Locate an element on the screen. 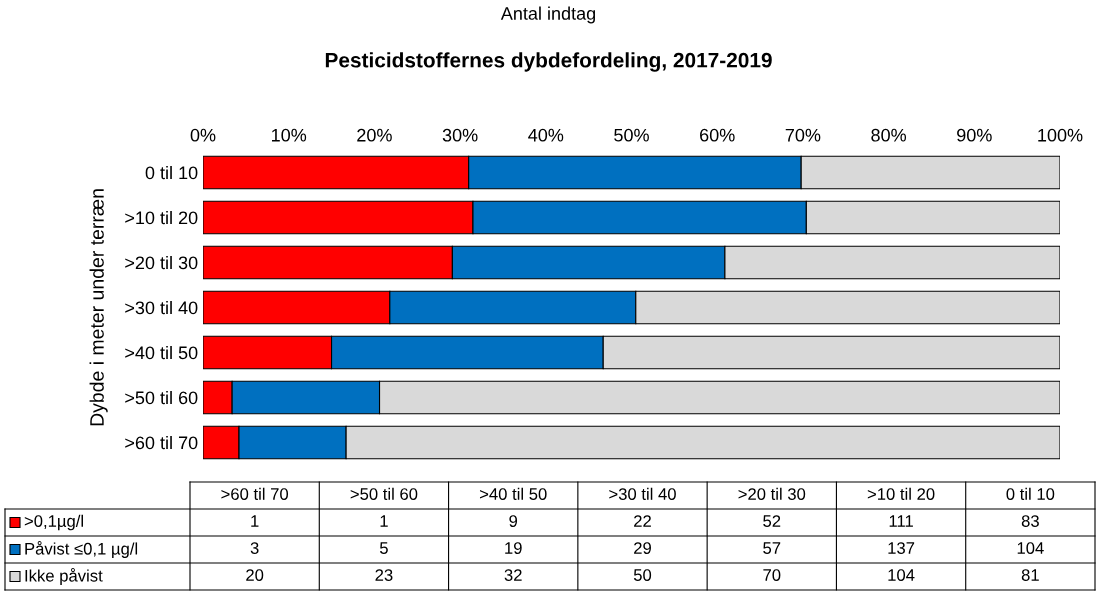 The image size is (1097, 596). x-tick-label: 70% is located at coordinates (803, 135).